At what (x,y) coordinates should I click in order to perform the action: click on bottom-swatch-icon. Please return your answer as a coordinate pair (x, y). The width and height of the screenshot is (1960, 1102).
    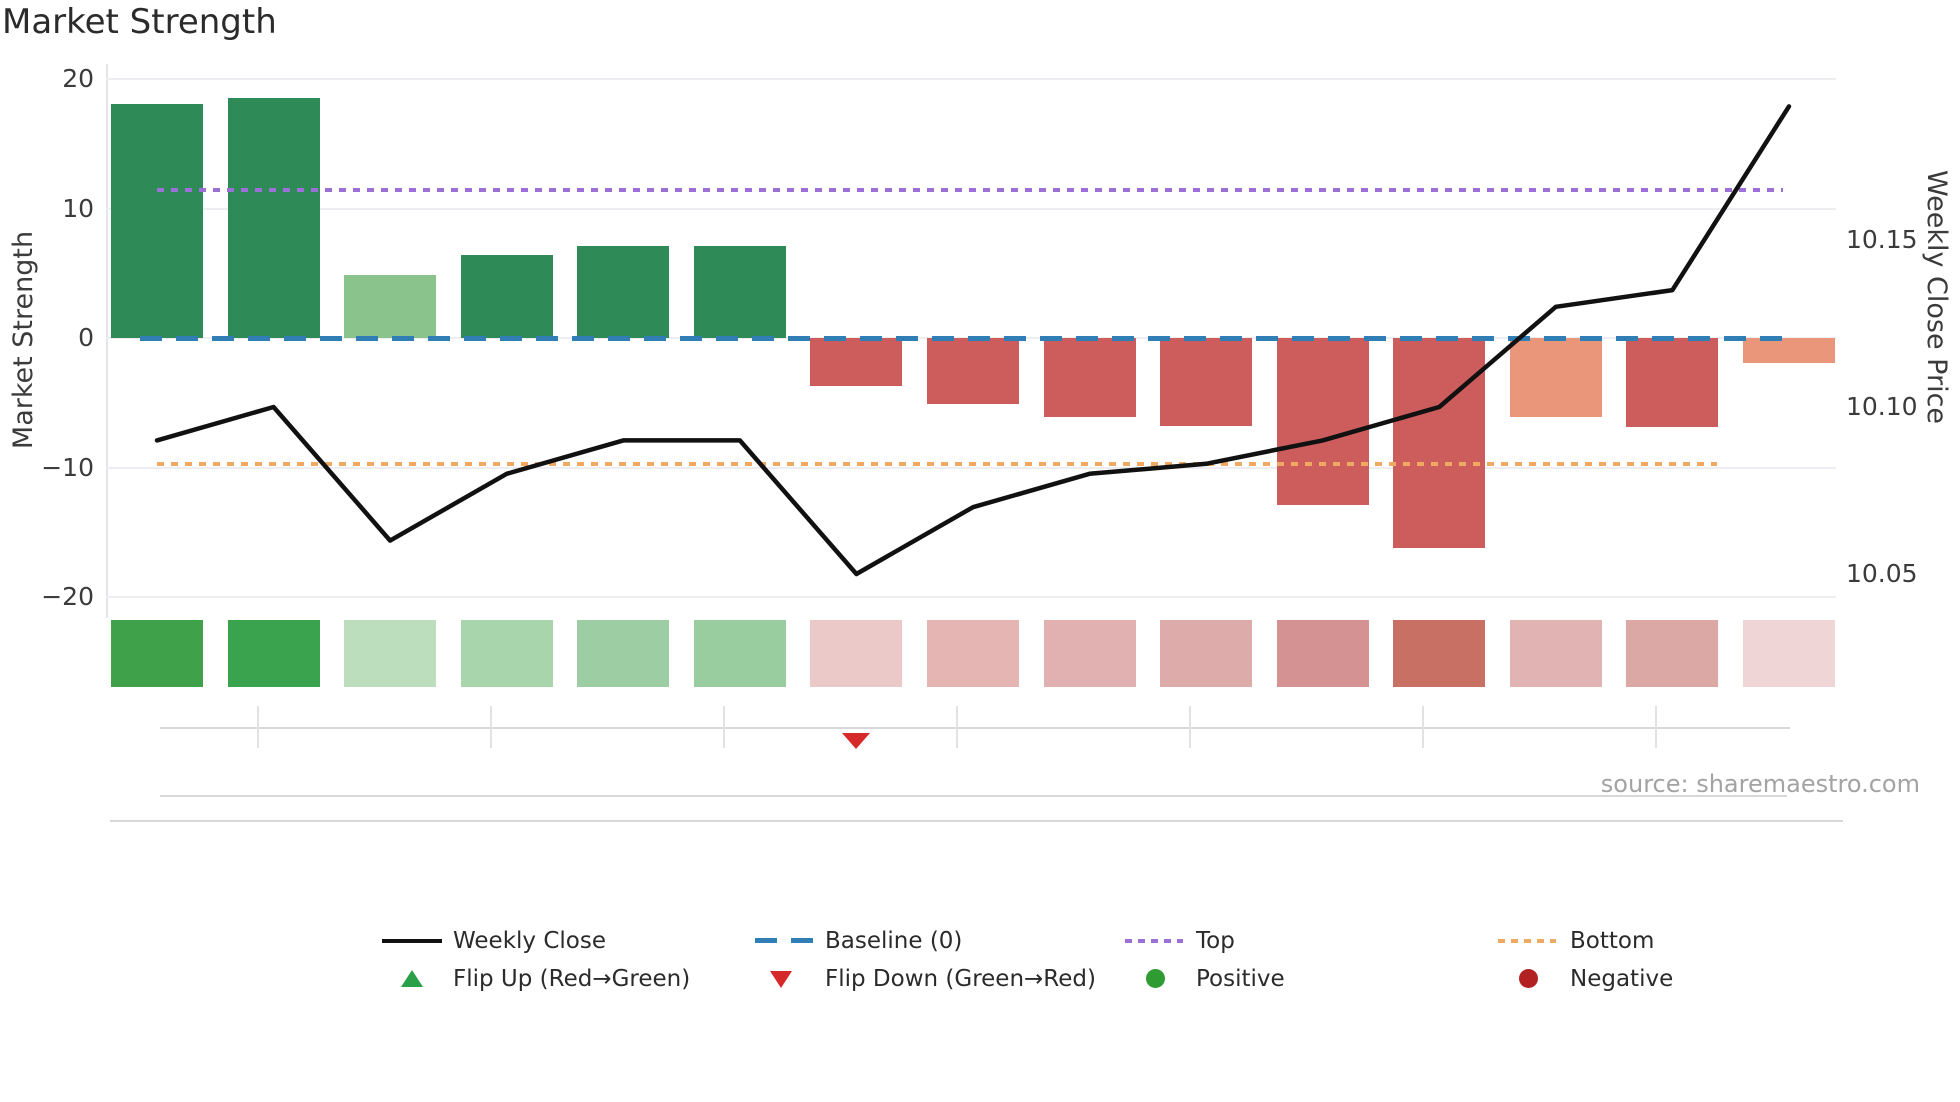
    Looking at the image, I should click on (1527, 941).